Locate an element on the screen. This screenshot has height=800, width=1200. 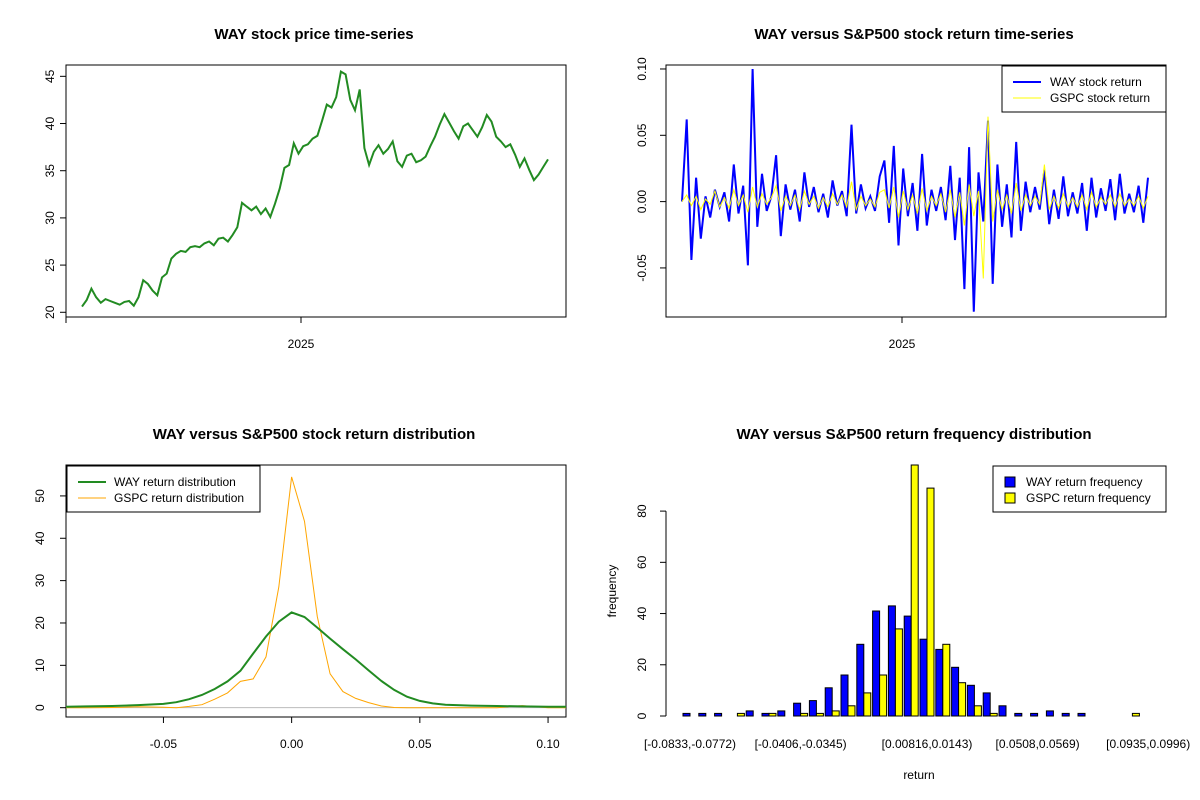
y-tick-label: 10 is located at coordinates (40, 665).